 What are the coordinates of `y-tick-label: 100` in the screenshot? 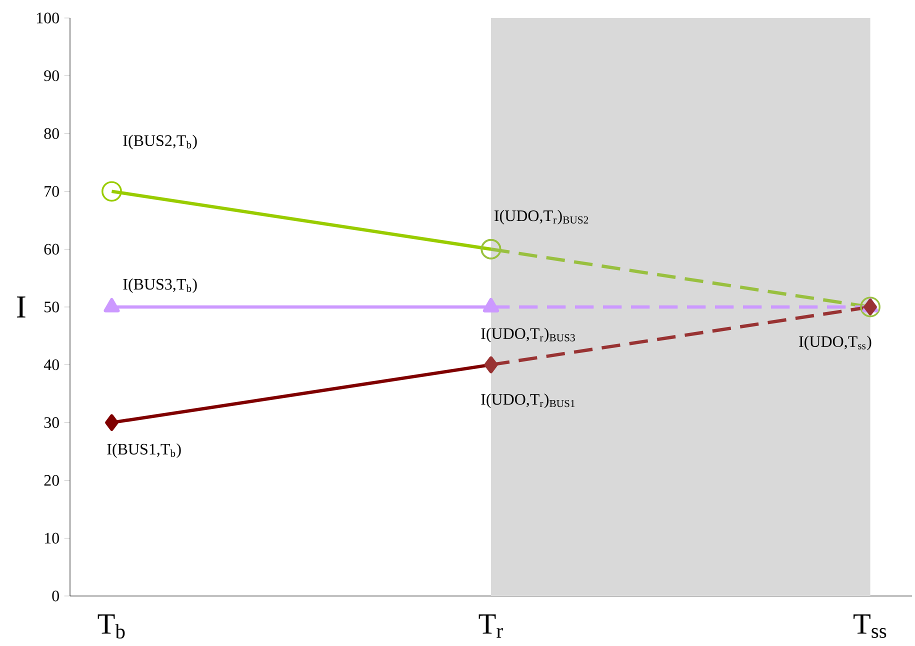 It's located at (48, 18).